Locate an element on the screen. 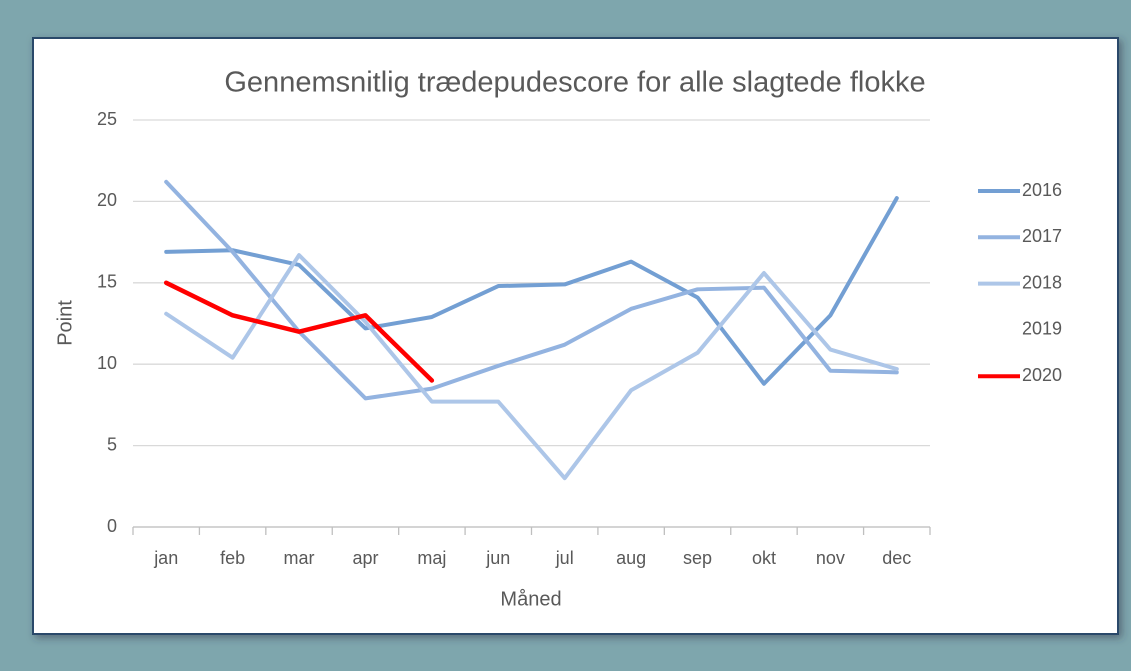 Image resolution: width=1131 pixels, height=671 pixels. data-line is located at coordinates (299, 331).